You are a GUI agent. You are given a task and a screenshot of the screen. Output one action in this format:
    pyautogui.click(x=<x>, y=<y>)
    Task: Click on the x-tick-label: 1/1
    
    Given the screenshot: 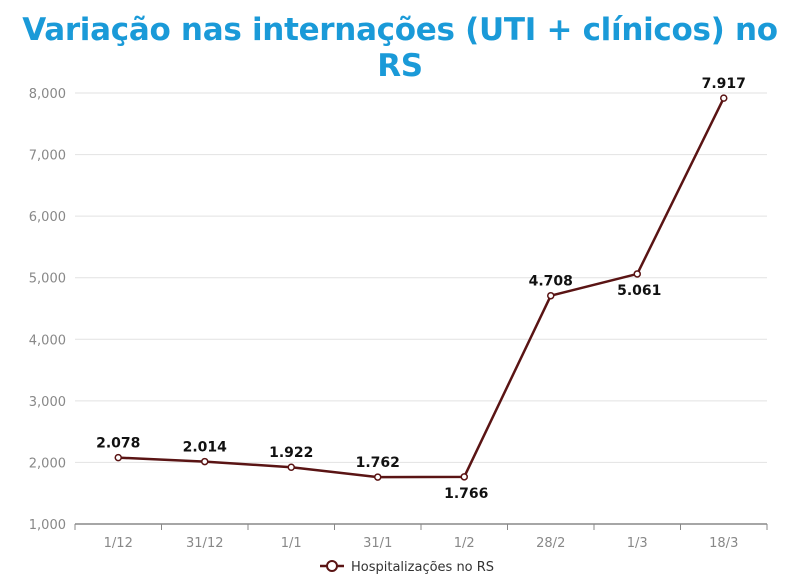 What is the action you would take?
    pyautogui.click(x=291, y=543)
    